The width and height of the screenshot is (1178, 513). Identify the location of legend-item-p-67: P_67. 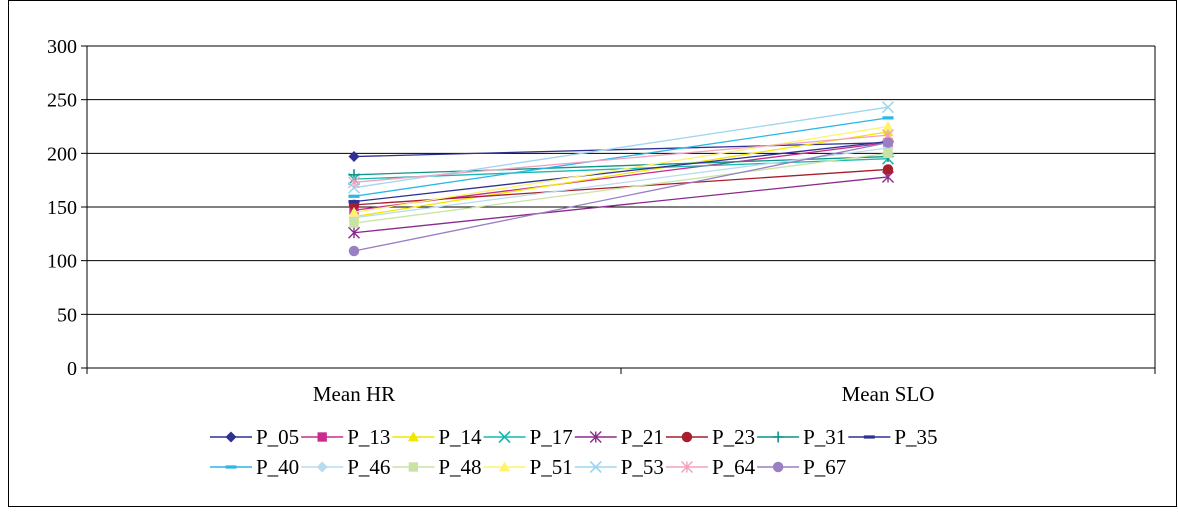
(801, 467).